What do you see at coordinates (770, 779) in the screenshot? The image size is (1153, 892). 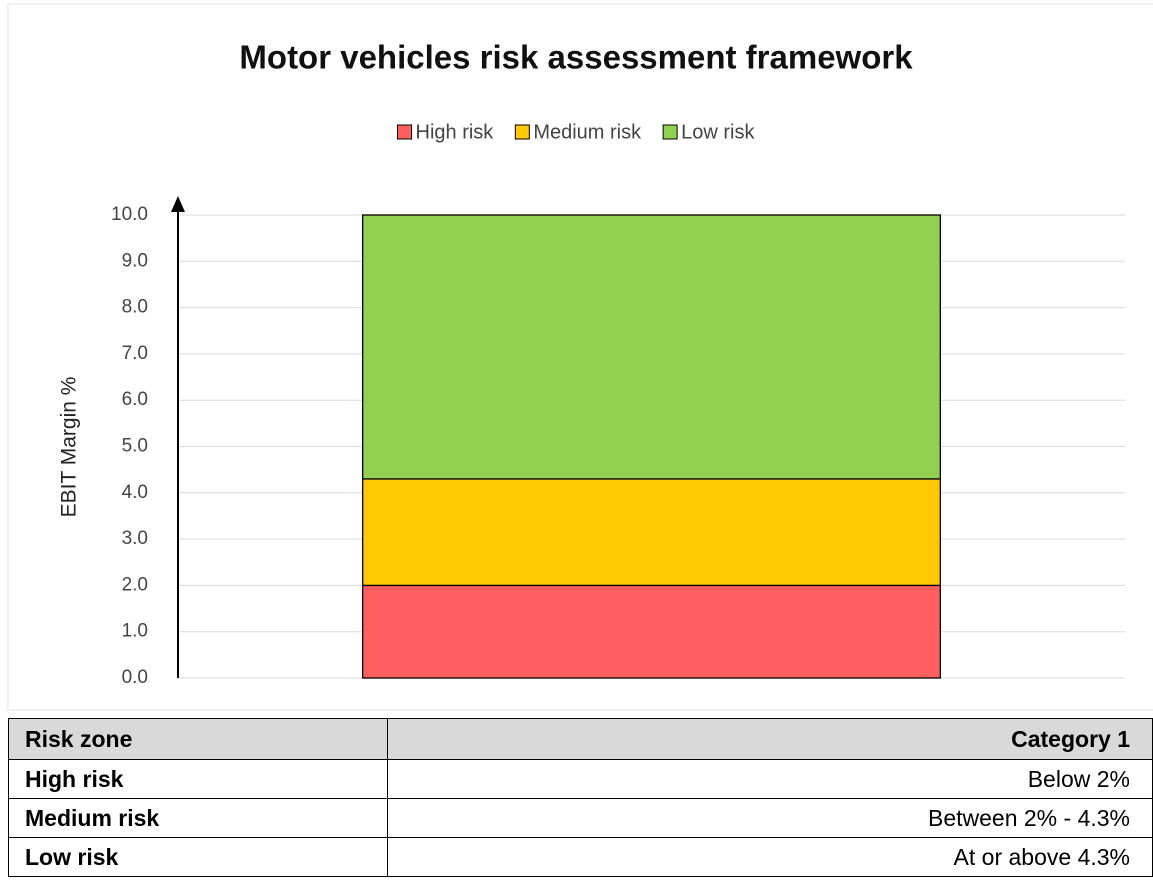 I see `cell: Below 2%` at bounding box center [770, 779].